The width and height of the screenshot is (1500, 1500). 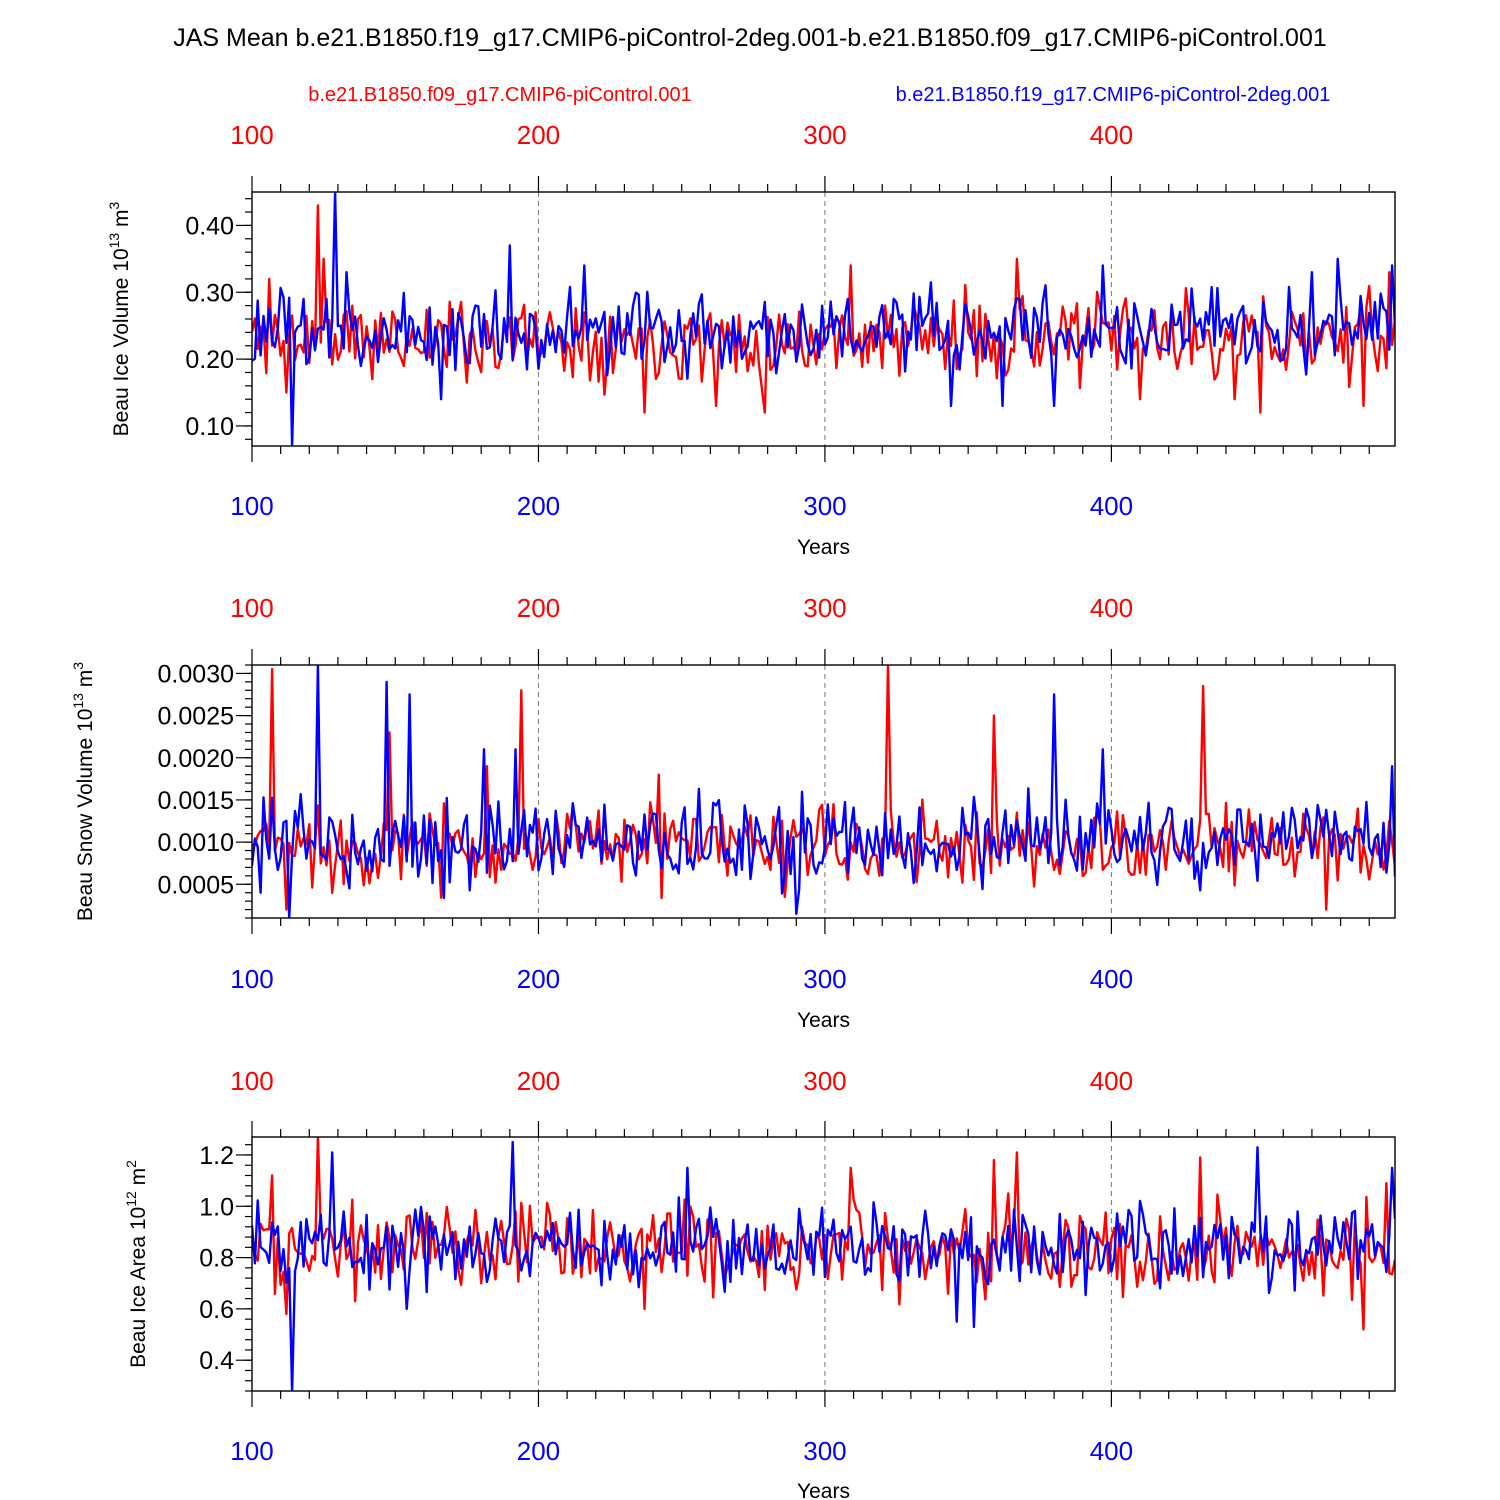 What do you see at coordinates (83, 791) in the screenshot?
I see `snow-volume-y-axis-label: Beau Snow Volume 1013 m3` at bounding box center [83, 791].